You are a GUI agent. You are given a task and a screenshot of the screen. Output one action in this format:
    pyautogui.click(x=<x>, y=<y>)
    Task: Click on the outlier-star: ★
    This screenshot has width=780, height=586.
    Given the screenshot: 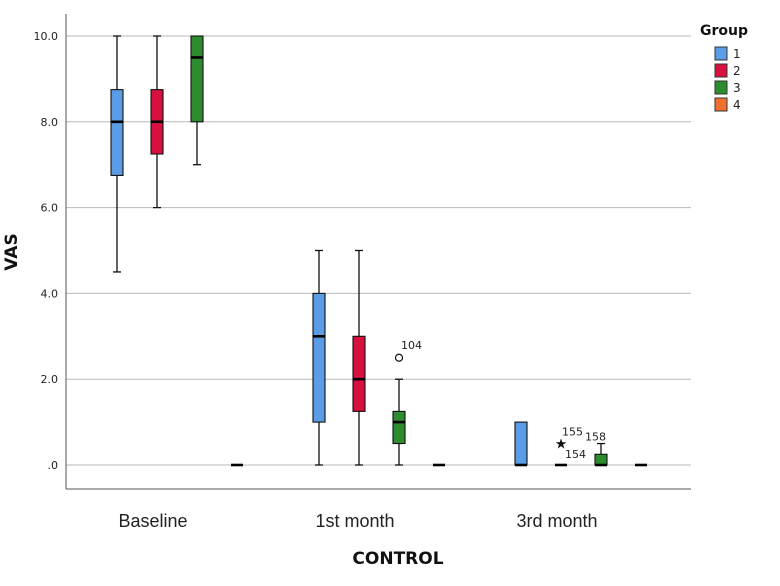 What is the action you would take?
    pyautogui.click(x=561, y=444)
    